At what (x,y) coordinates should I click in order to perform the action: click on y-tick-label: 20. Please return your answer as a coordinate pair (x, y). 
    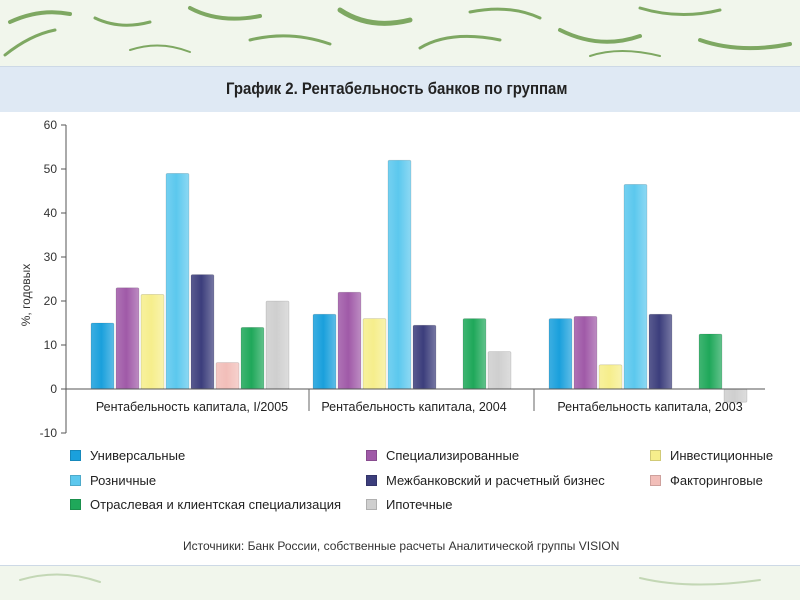
    Looking at the image, I should click on (51, 301).